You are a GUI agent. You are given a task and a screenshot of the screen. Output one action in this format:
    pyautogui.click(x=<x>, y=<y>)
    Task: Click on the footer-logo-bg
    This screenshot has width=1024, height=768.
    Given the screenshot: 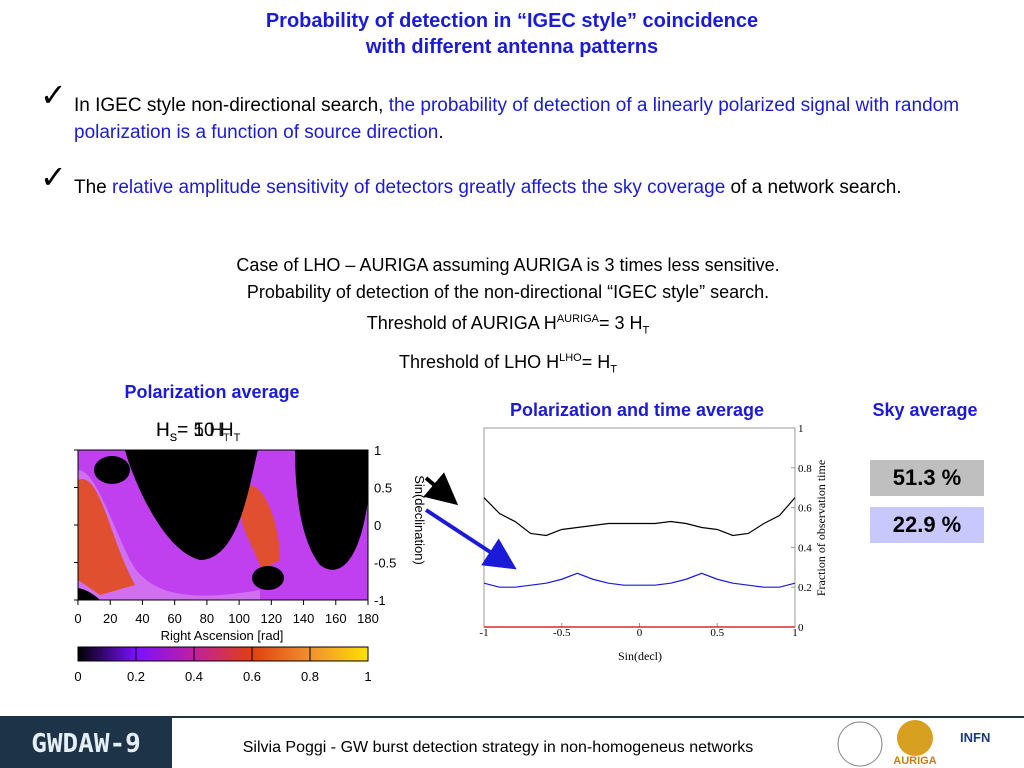 What is the action you would take?
    pyautogui.click(x=86, y=742)
    